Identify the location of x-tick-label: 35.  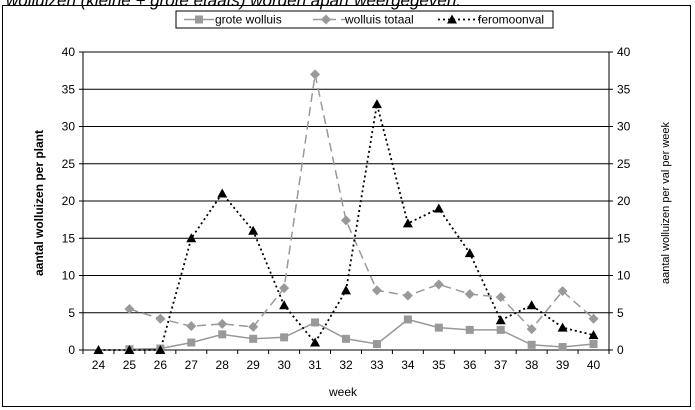
(439, 365).